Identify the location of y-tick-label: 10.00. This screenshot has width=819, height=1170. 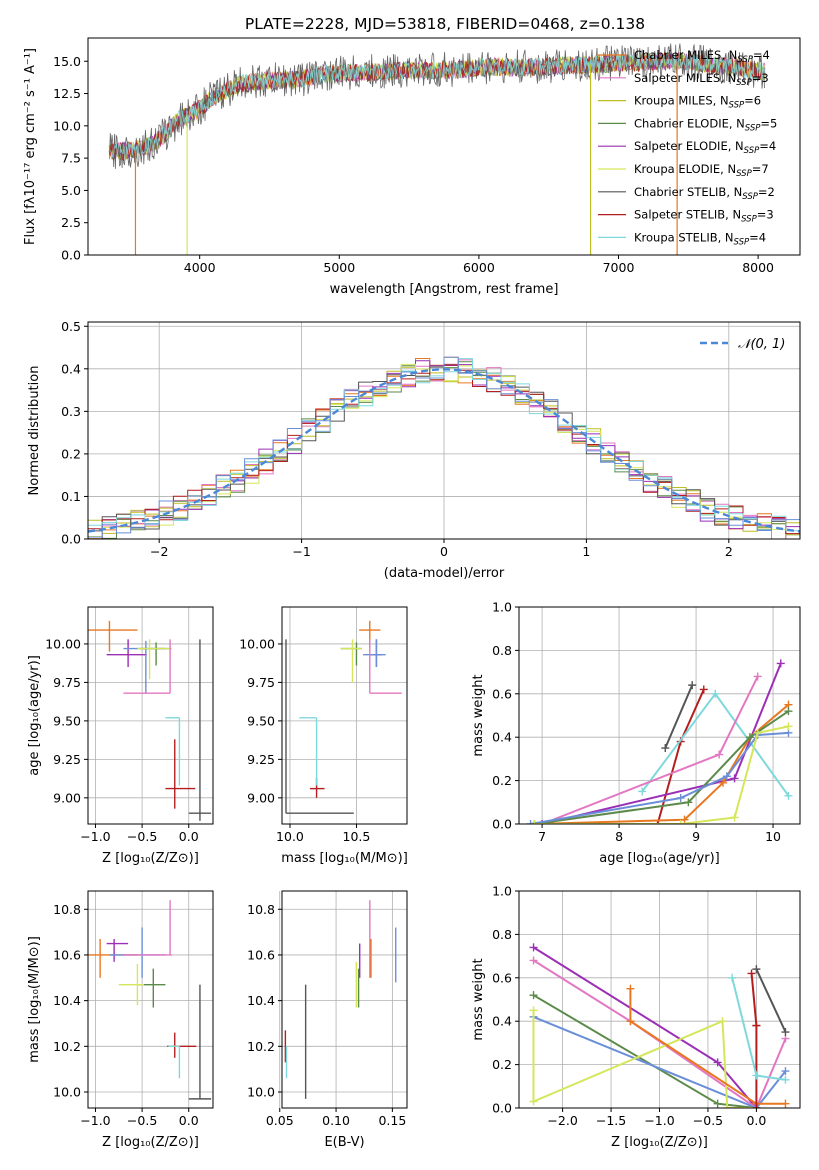
(257, 643).